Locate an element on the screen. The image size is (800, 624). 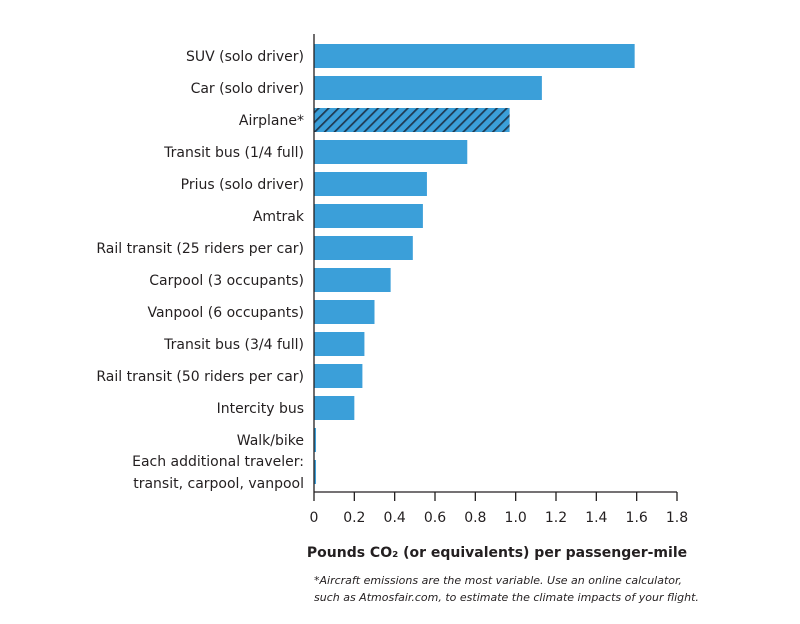
category-label-line: Airplane* is located at coordinates (271, 121).